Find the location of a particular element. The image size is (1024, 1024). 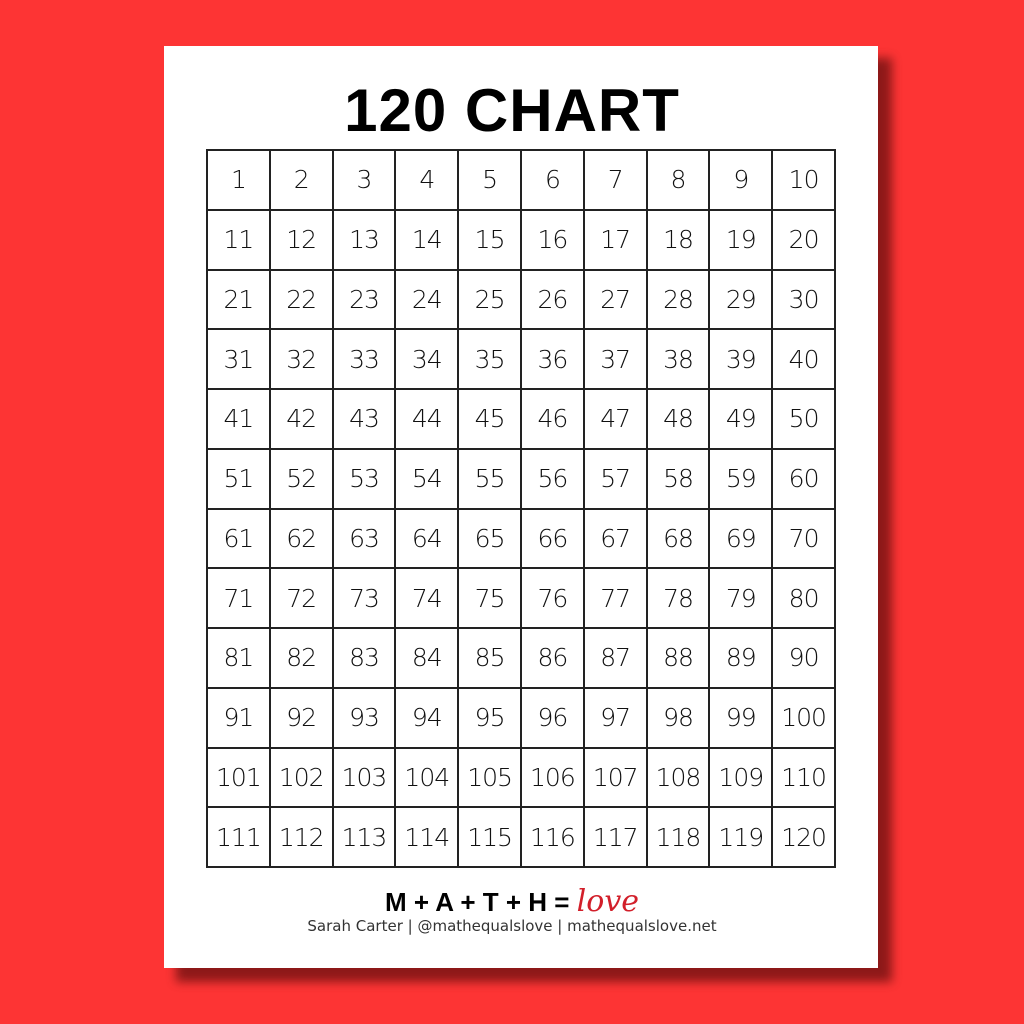

grid-cell: 99 is located at coordinates (741, 717).